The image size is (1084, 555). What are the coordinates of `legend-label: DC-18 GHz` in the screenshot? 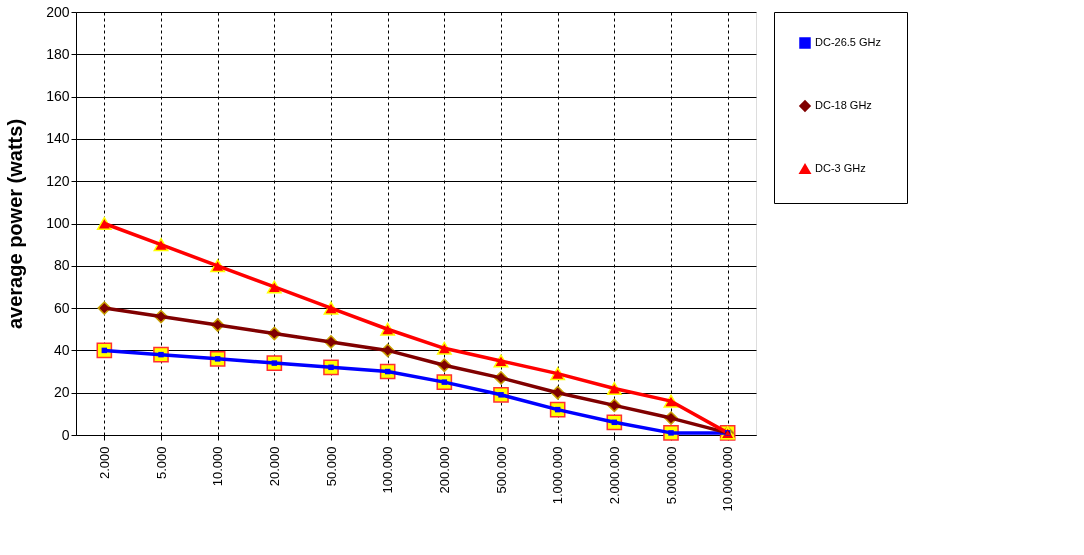 It's located at (843, 105).